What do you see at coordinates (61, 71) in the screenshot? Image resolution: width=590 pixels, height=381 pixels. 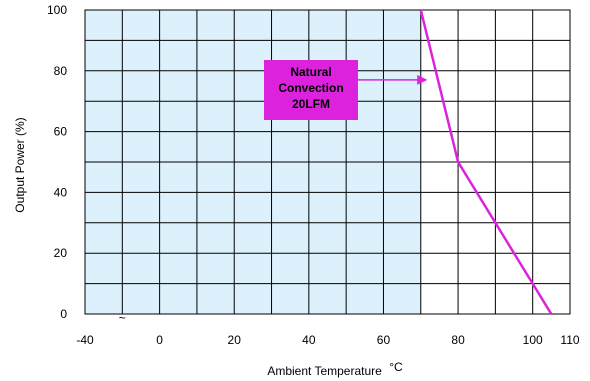 I see `y-tick-label: 80` at bounding box center [61, 71].